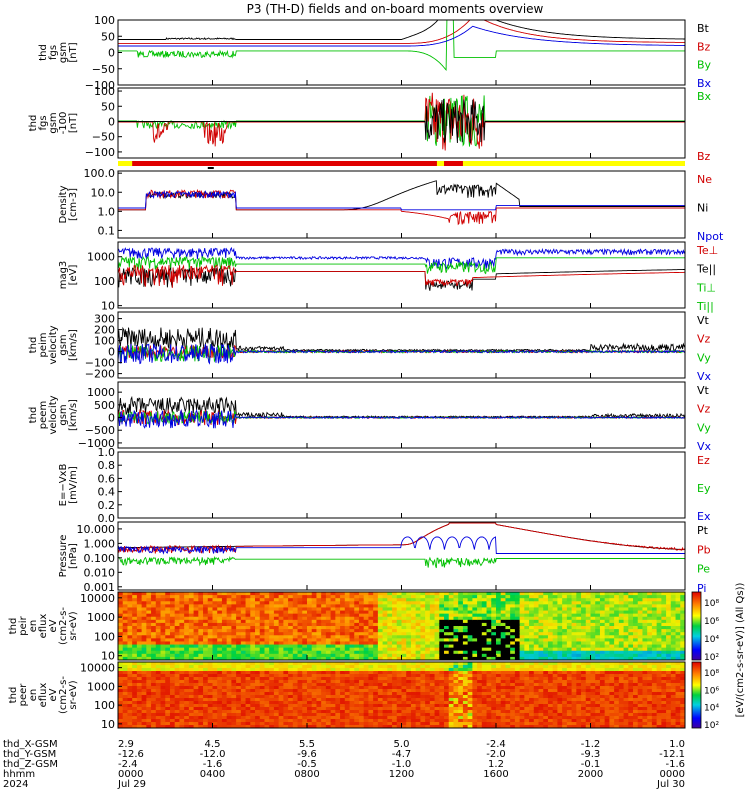  I want to click on panel-frame, so click(401, 485).